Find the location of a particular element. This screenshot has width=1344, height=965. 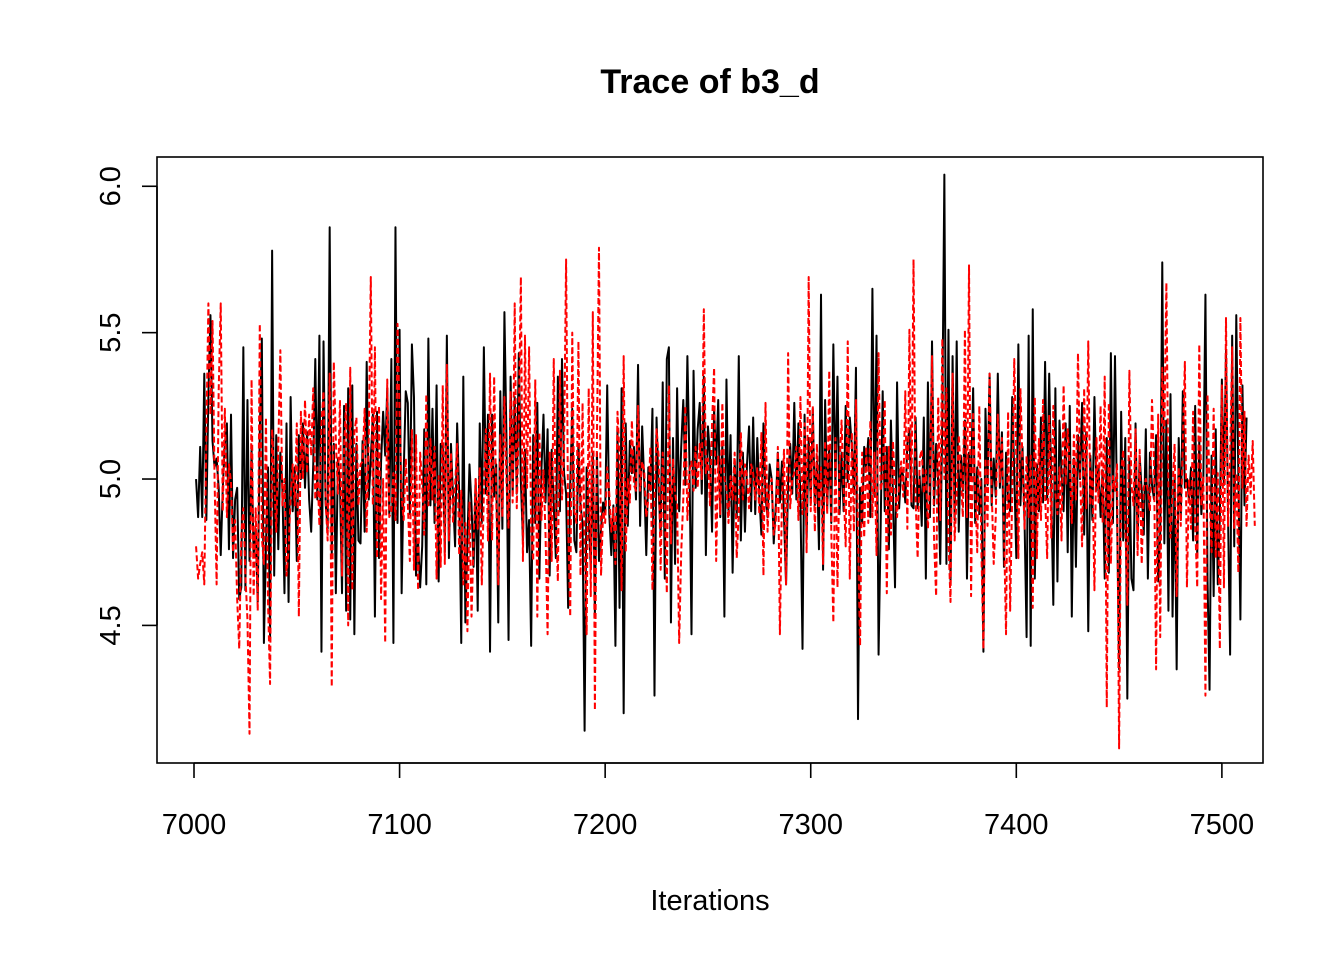

x-tick-label: 7500 is located at coordinates (1222, 825).